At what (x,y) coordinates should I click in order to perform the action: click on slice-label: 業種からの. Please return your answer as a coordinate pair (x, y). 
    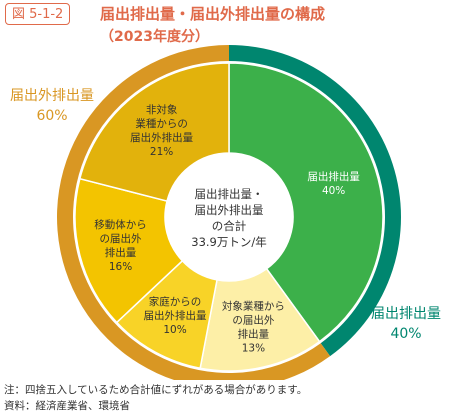
    Looking at the image, I should click on (161, 123).